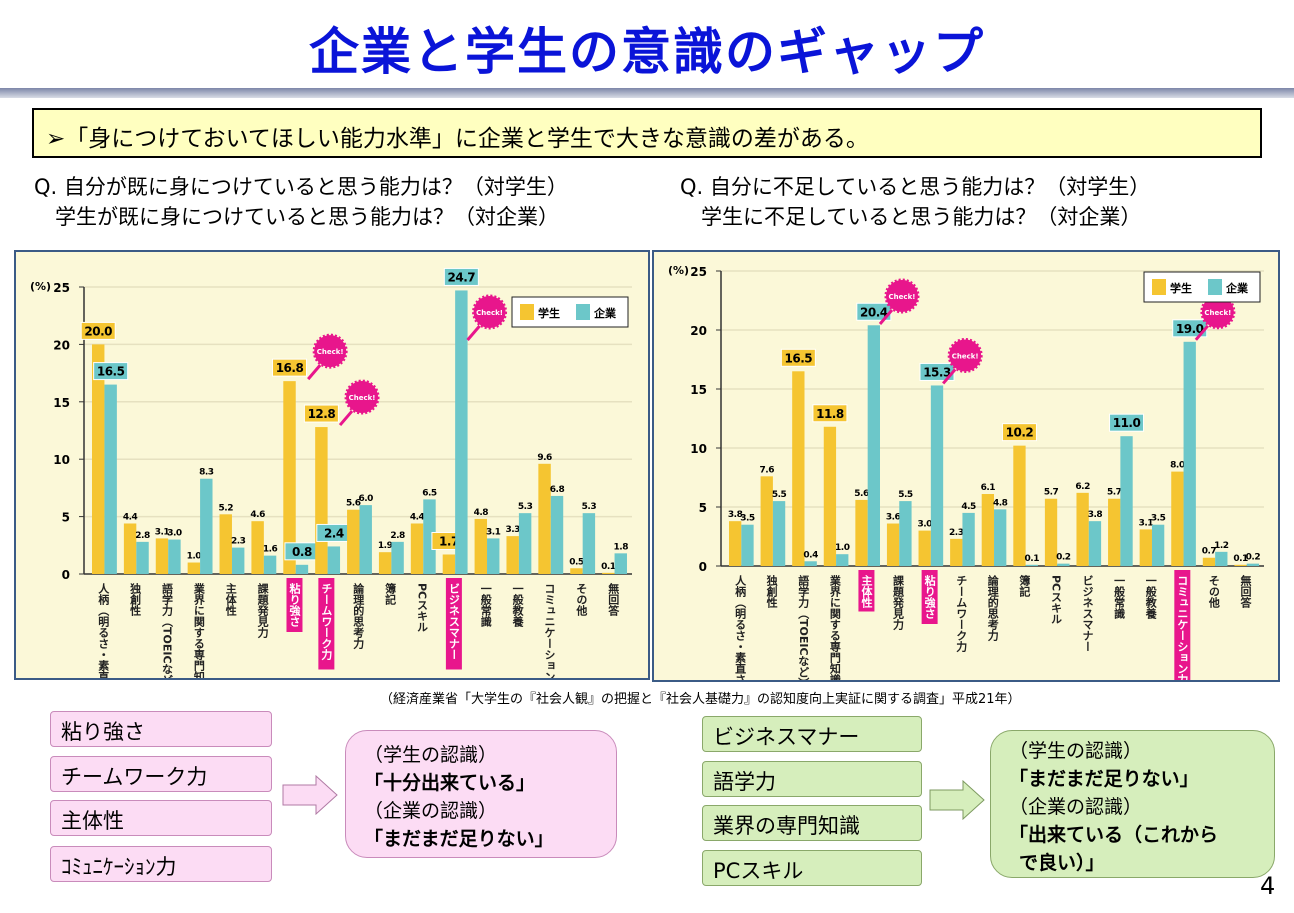 Image resolution: width=1294 pixels, height=913 pixels. I want to click on value-label: 16.5, so click(111, 372).